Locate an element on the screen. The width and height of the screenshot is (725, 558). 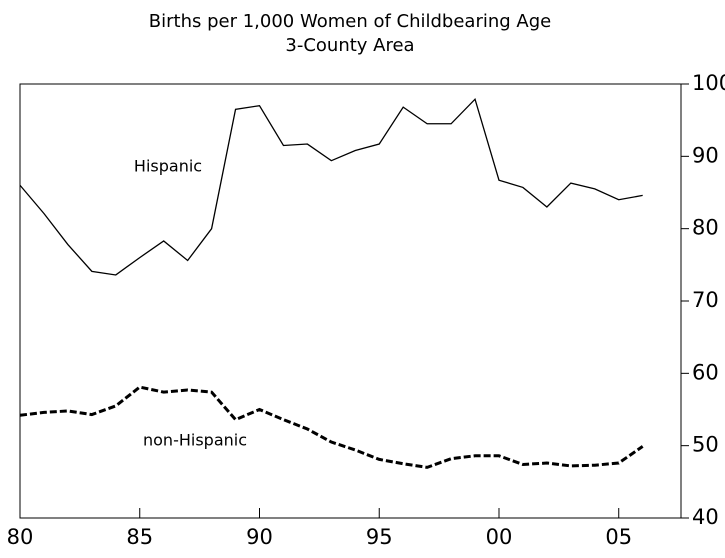
x-tick-label: 00 is located at coordinates (499, 537).